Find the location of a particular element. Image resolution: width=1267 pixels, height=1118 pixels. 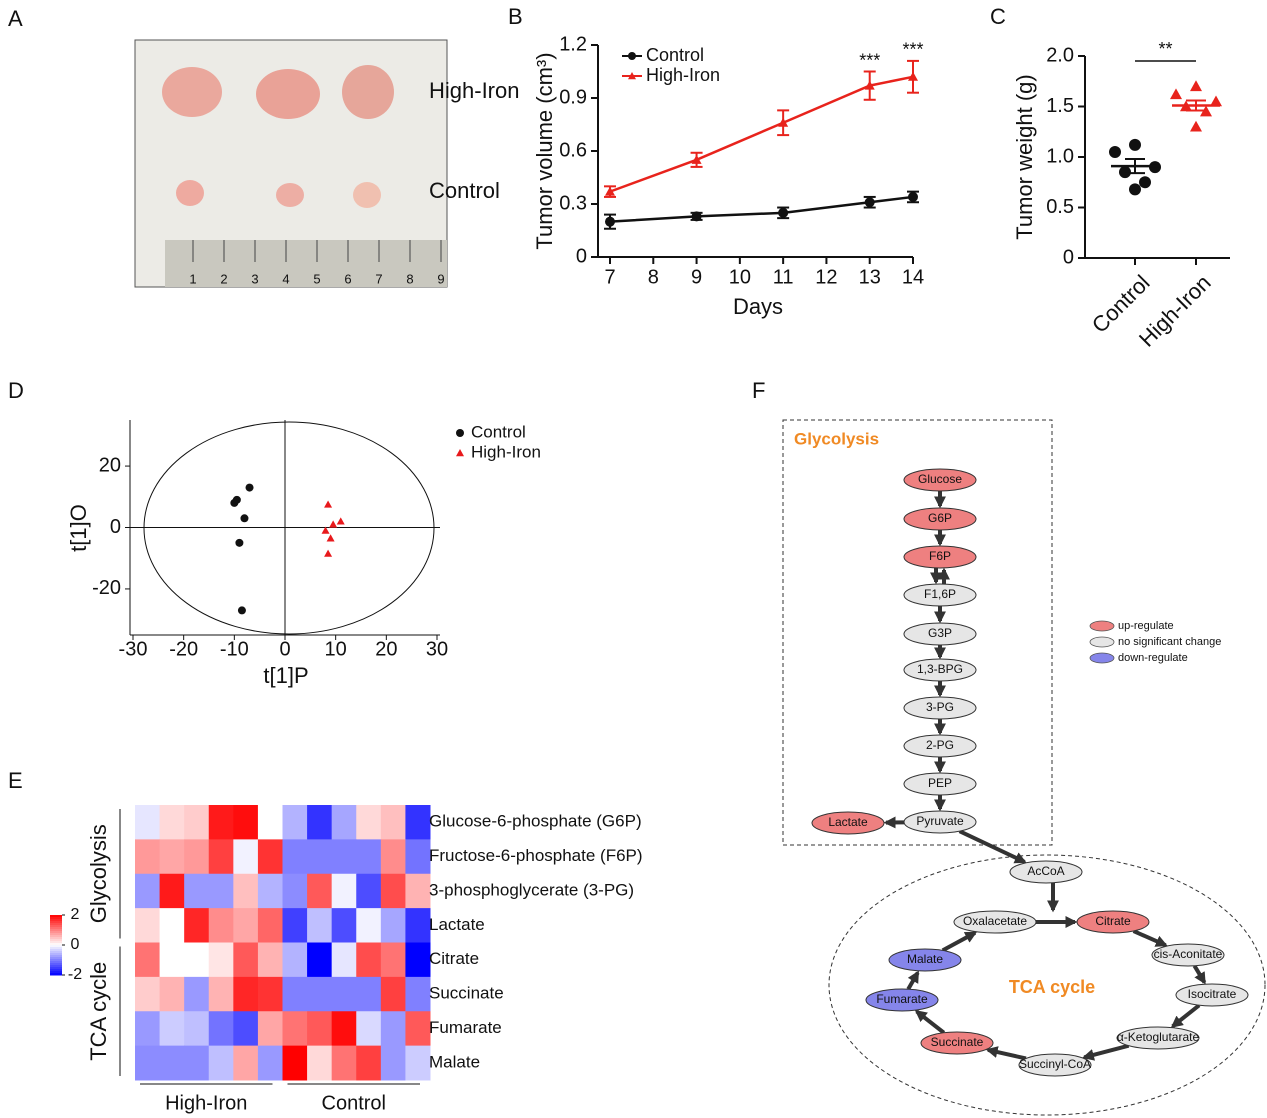

metabolite-label: 1,3-BPG is located at coordinates (940, 669).